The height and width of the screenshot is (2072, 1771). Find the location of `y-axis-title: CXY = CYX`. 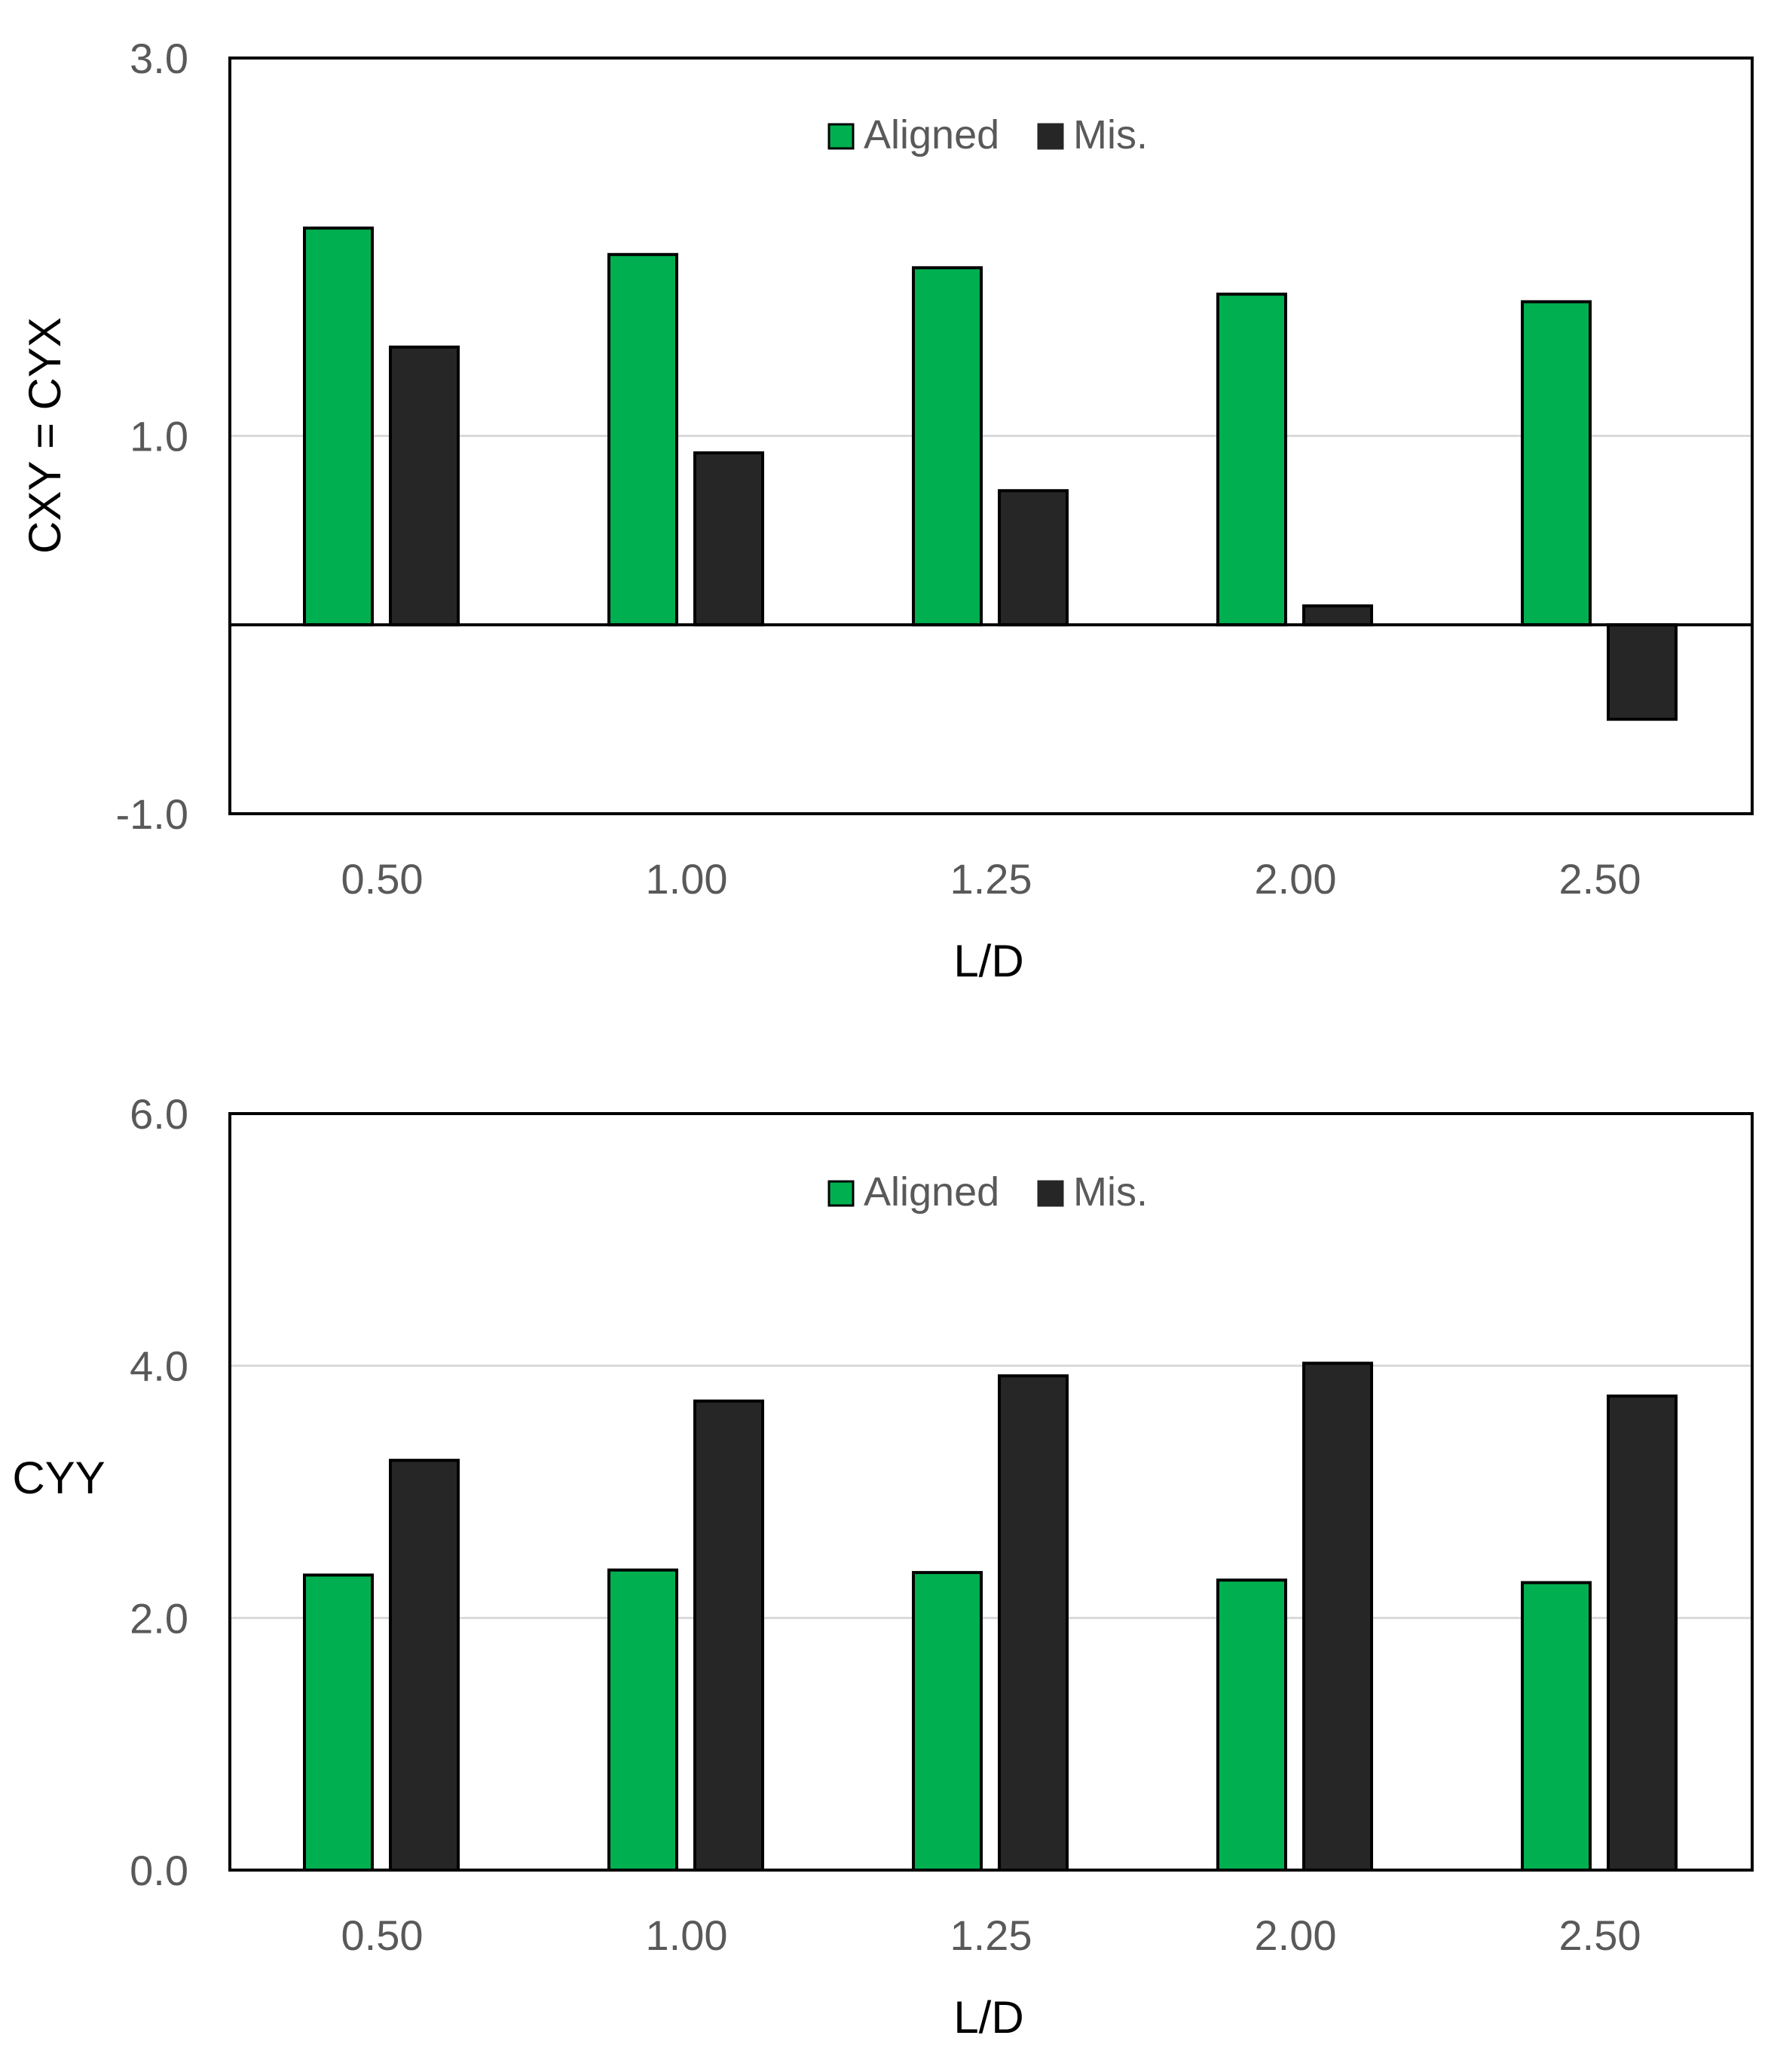

y-axis-title: CXY = CYX is located at coordinates (45, 436).